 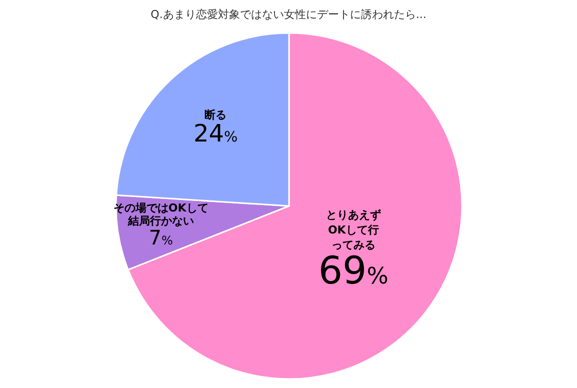 What do you see at coordinates (353, 230) in the screenshot?
I see `slice-label: とりあえずOKして行ってみる` at bounding box center [353, 230].